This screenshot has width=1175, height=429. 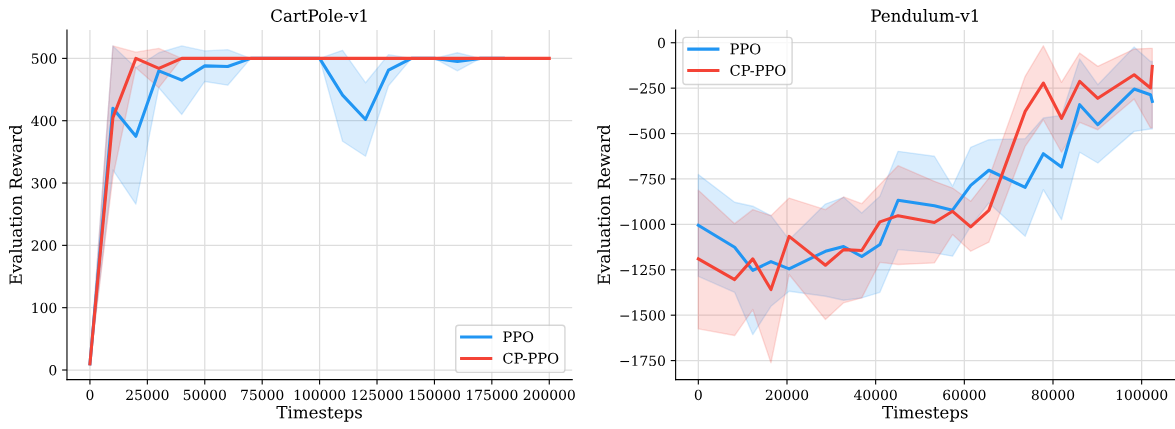 What do you see at coordinates (44, 58) in the screenshot?
I see `y-tick-label: 500` at bounding box center [44, 58].